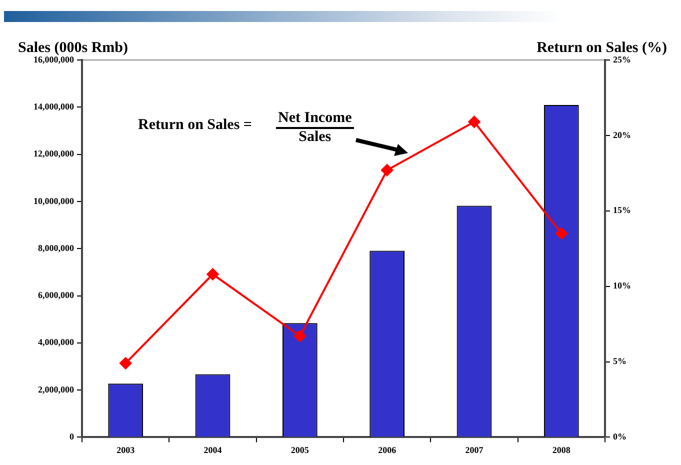 The image size is (681, 465). I want to click on x-tick-label: 2004, so click(213, 449).